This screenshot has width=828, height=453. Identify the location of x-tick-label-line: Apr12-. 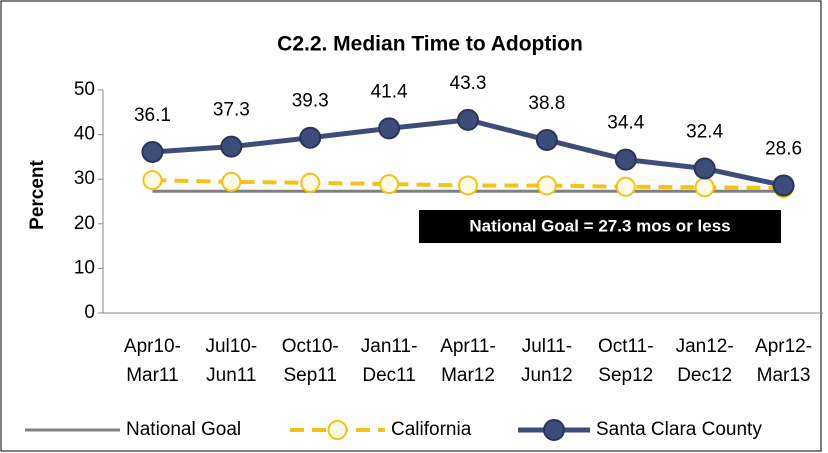
(783, 346).